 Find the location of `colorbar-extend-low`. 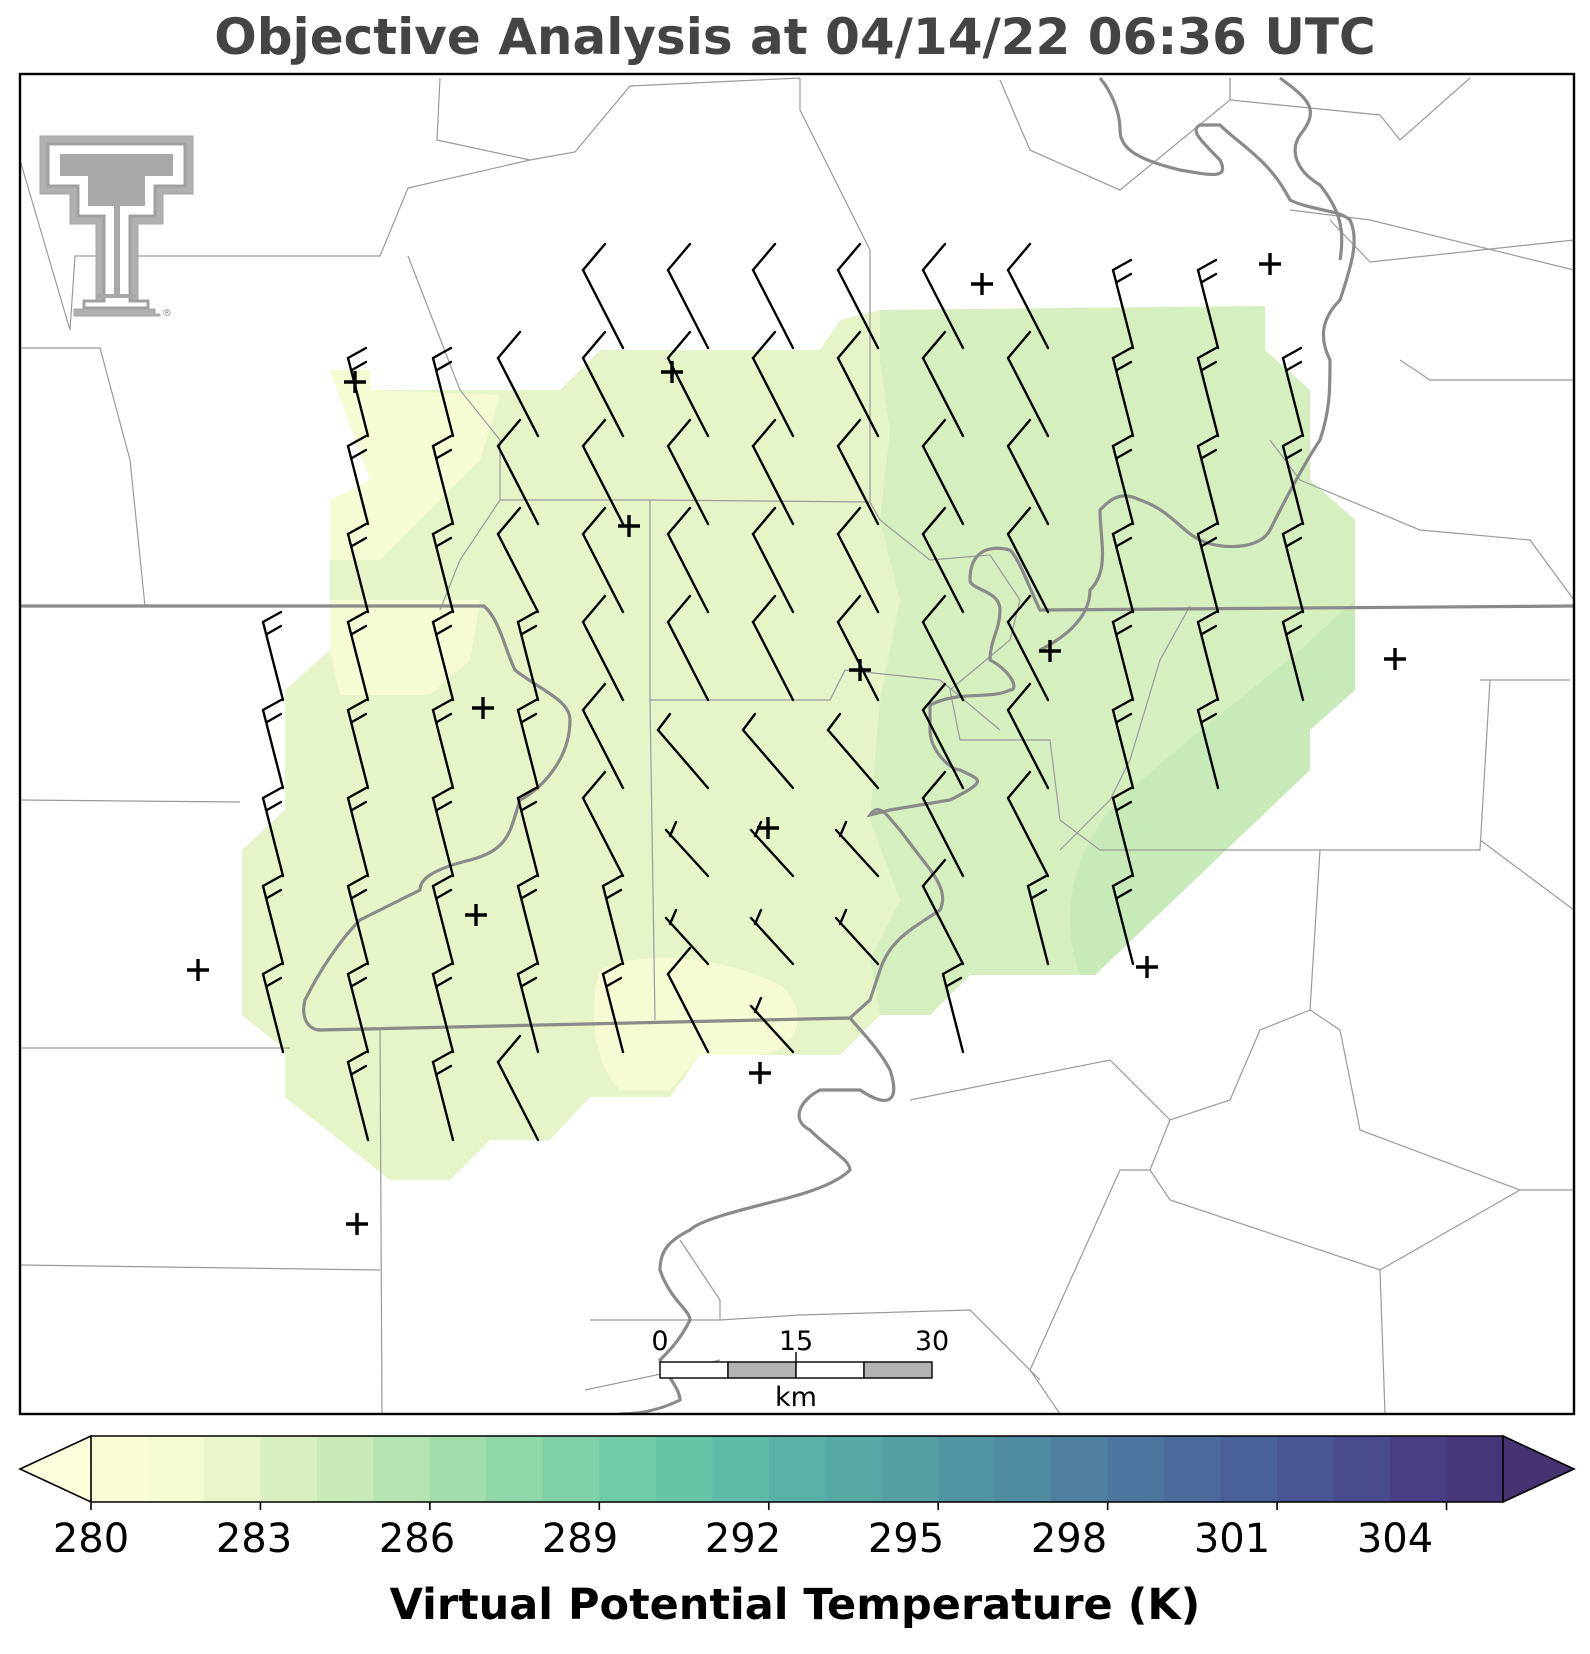

colorbar-extend-low is located at coordinates (55, 1469).